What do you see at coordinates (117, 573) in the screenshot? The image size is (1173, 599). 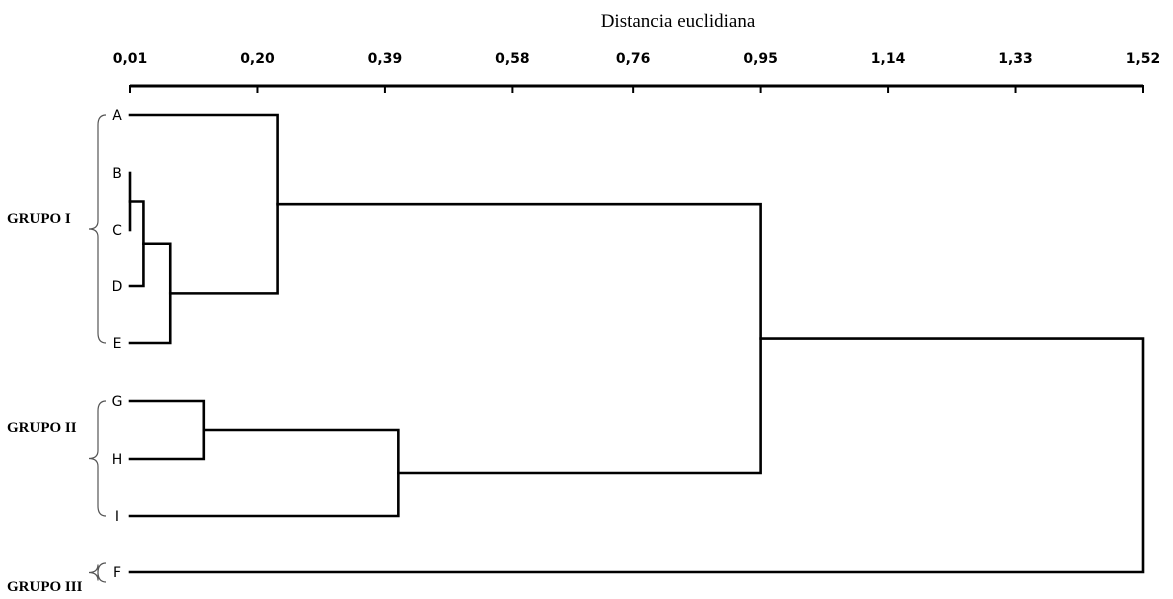 I see `leaf-label-F: F` at bounding box center [117, 573].